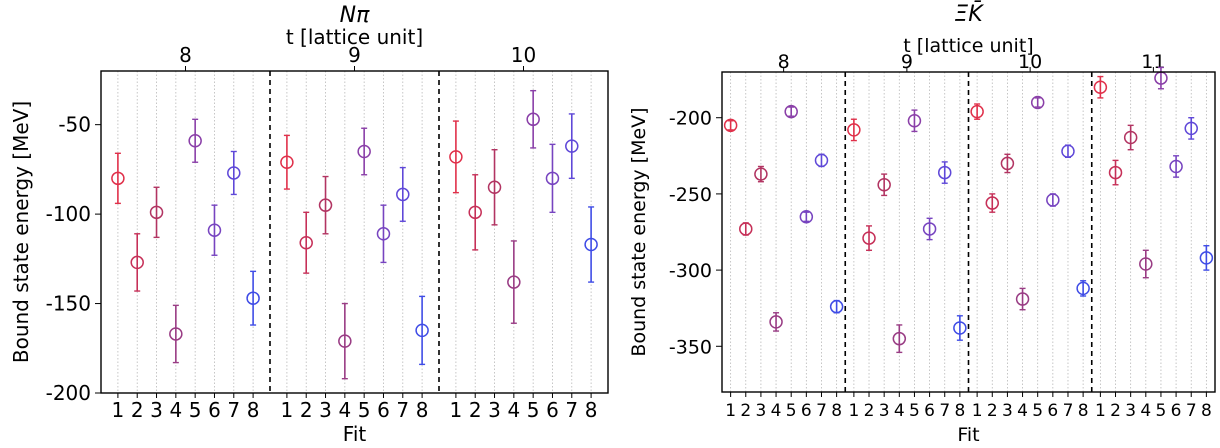 The height and width of the screenshot is (448, 1220). I want to click on y-tick-label: -300, so click(690, 271).